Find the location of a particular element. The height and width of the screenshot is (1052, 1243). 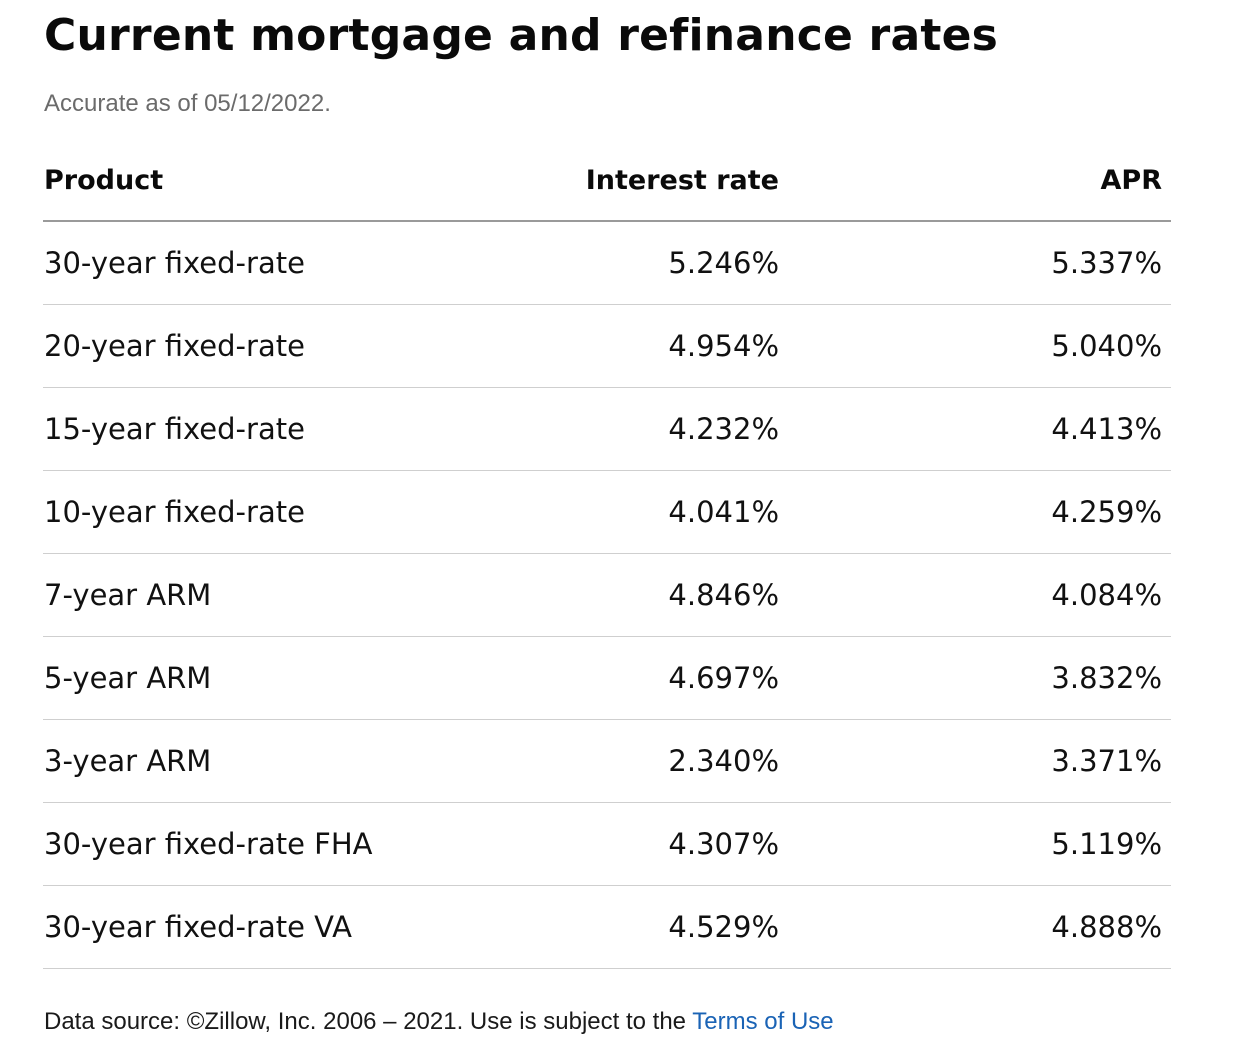

table-row: 30-year fixed-rate VA 4.529% 4.888% is located at coordinates (607, 927).